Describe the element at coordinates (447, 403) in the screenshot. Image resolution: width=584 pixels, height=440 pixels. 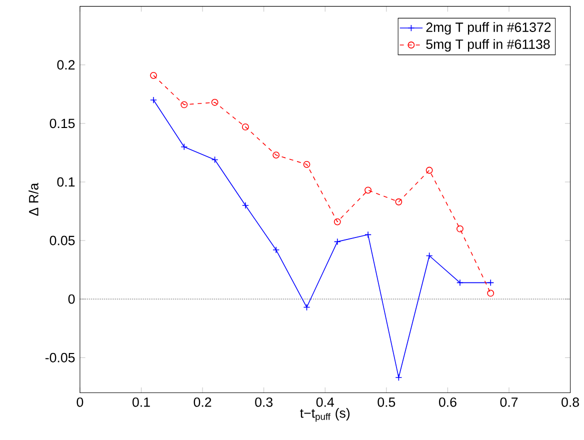
I see `x-tick-label: 0.6` at that location.